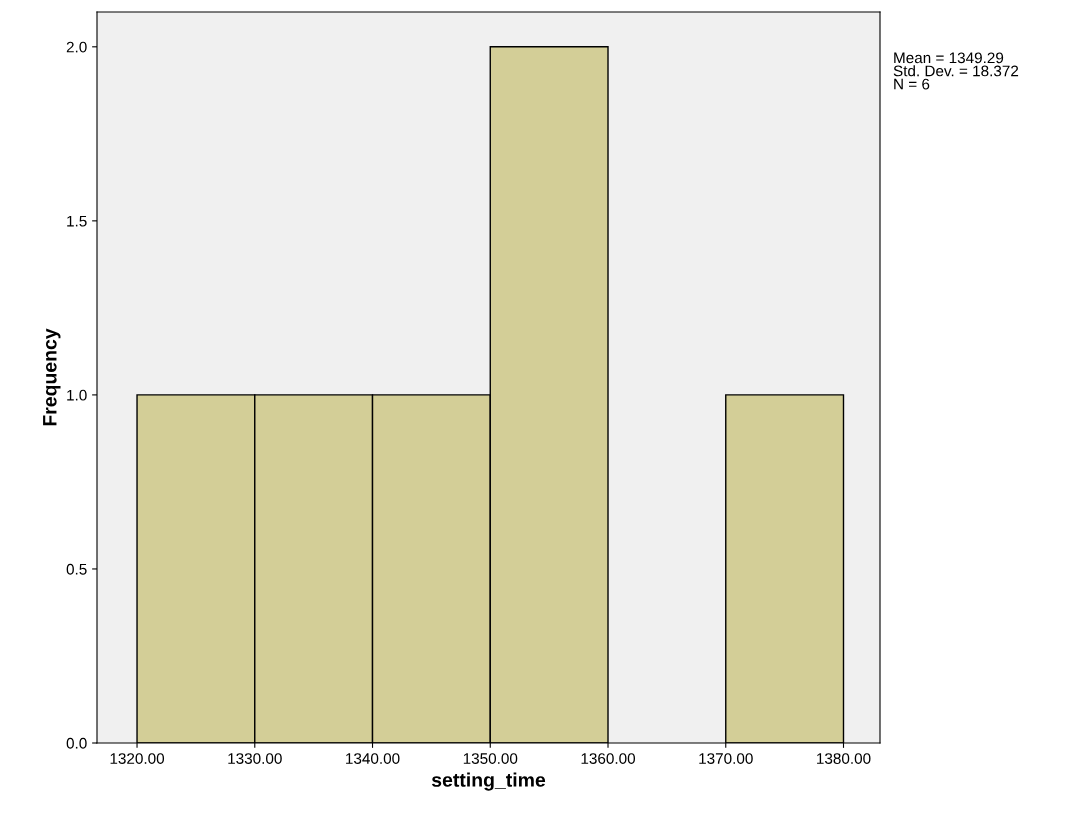 Image resolution: width=1070 pixels, height=830 pixels. Describe the element at coordinates (76, 47) in the screenshot. I see `y-tick-label: 2.0` at that location.